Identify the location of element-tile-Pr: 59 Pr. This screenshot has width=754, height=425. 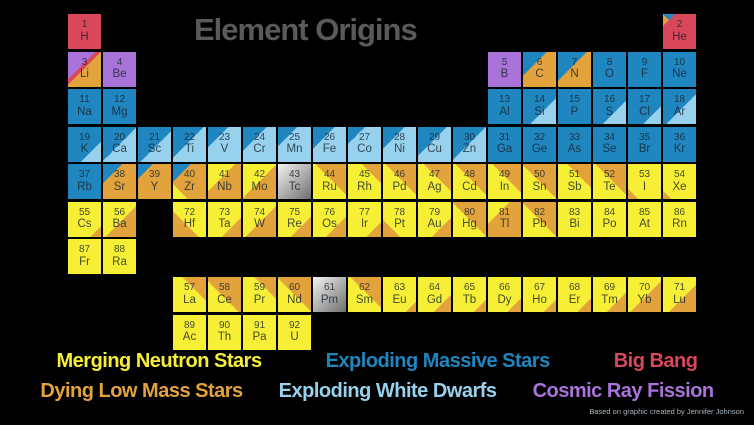
(259, 294).